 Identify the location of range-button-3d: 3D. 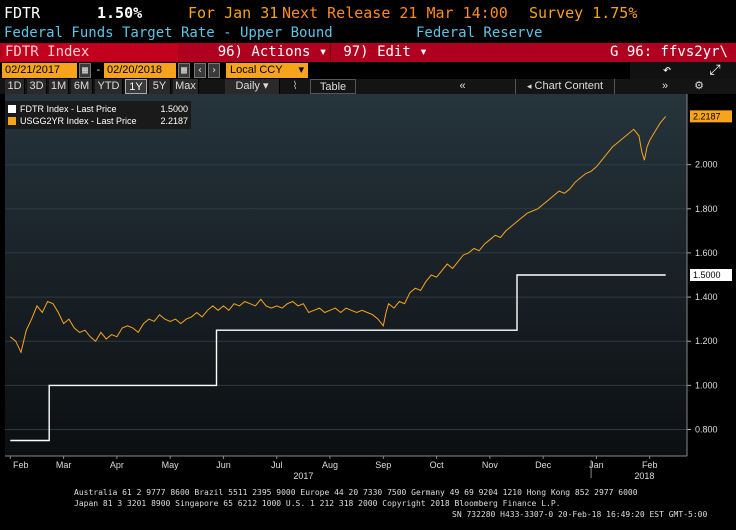
(37, 86).